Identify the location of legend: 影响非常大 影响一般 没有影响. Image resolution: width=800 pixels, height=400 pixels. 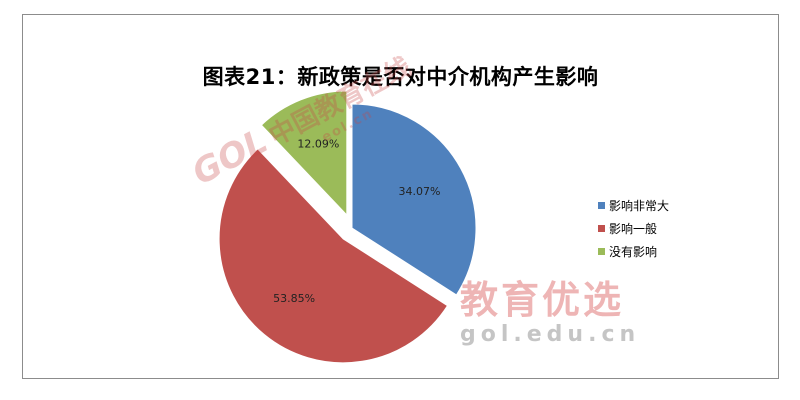
(633, 228).